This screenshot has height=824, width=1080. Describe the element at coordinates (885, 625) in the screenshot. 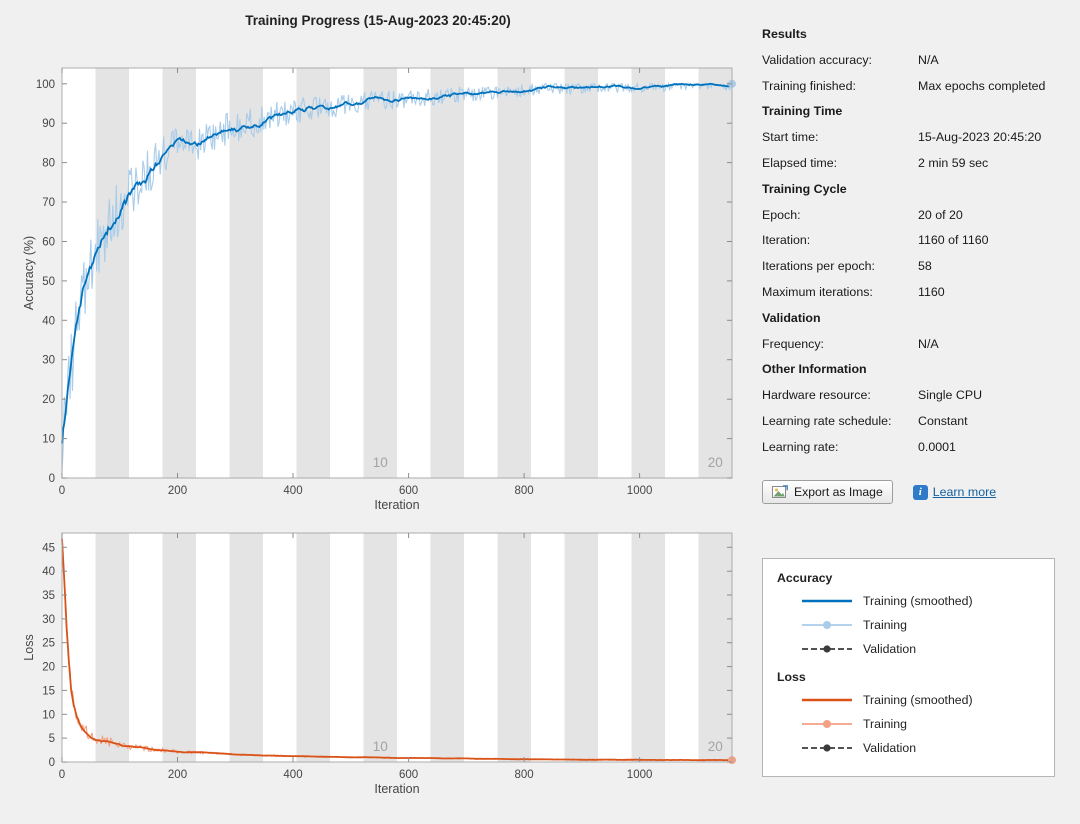

I see `legend-item-label: Training` at that location.